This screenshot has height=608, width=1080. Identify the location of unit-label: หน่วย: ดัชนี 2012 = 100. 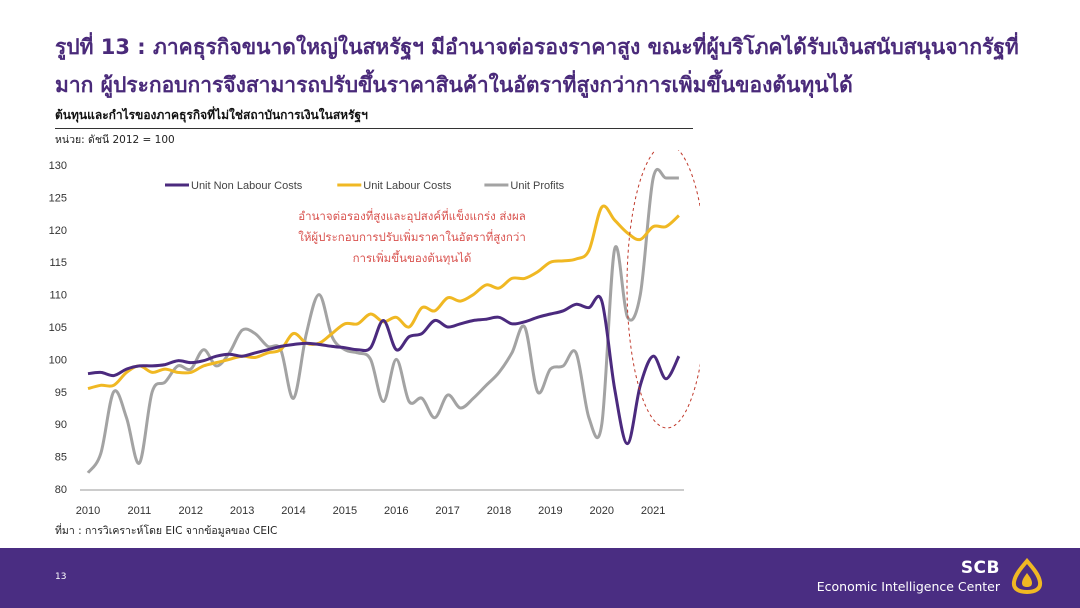
(115, 140).